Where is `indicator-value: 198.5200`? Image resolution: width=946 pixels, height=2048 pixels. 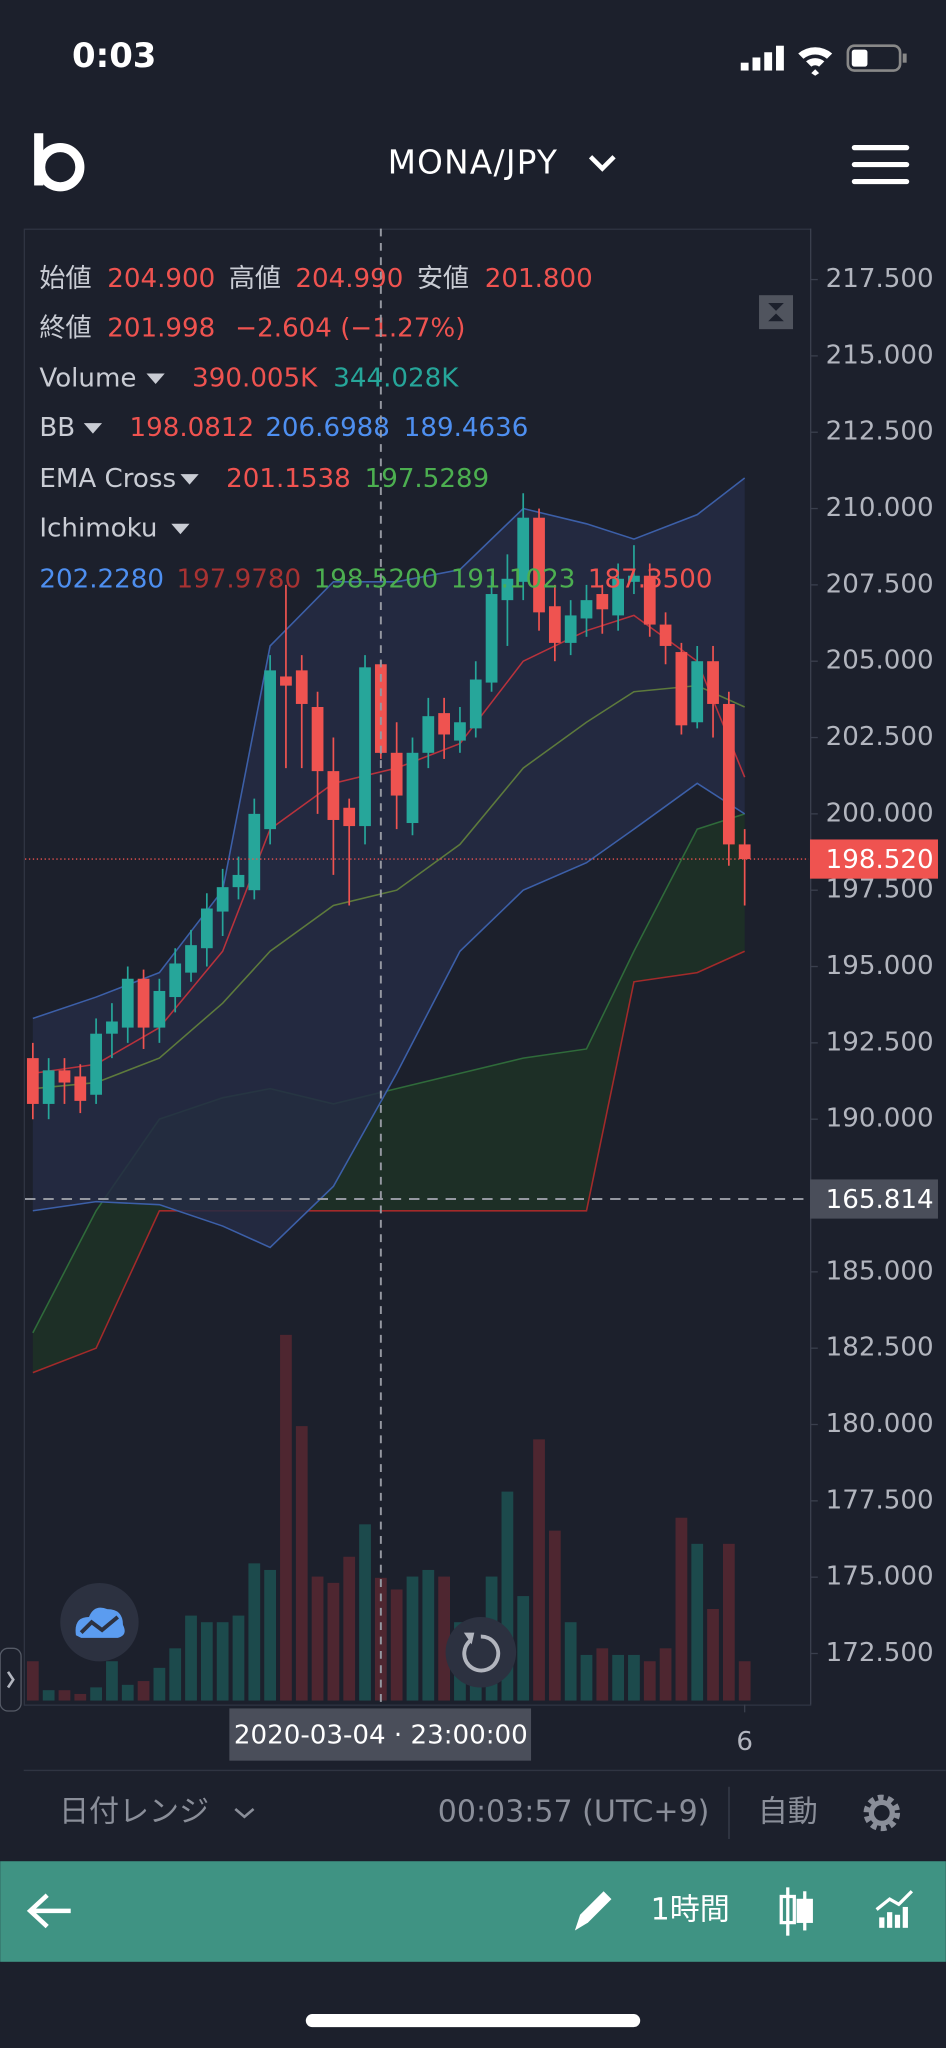
indicator-value: 198.5200 is located at coordinates (376, 579).